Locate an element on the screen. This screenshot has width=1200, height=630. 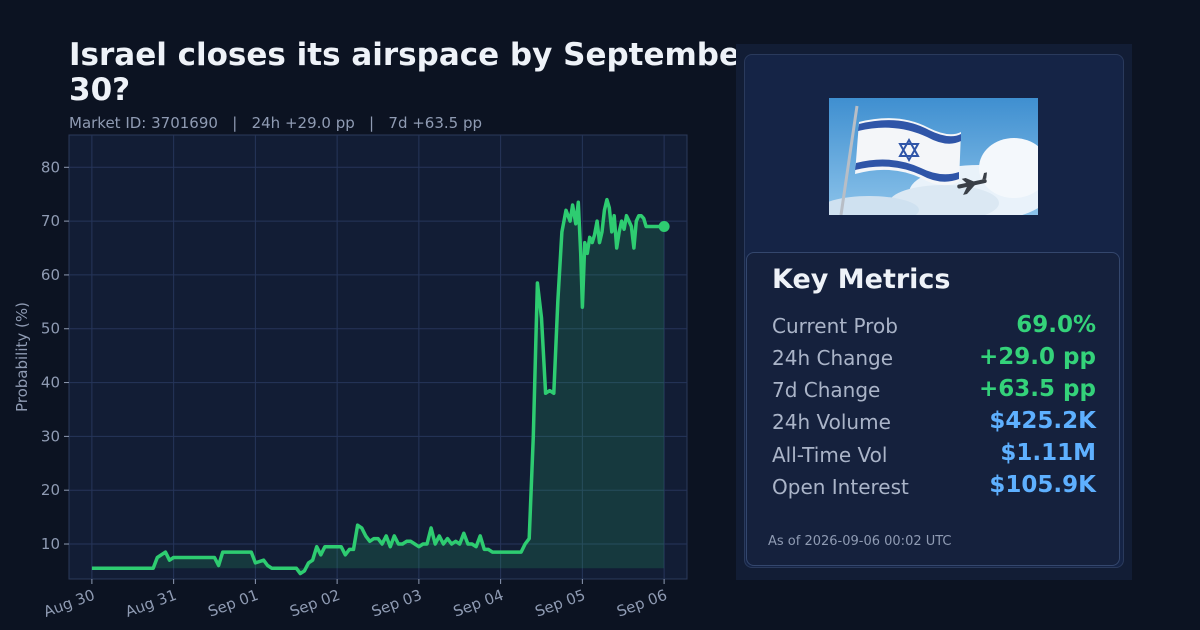
as-of-timestamp: As of 2026-09-06 00:02 UTC is located at coordinates (860, 541).